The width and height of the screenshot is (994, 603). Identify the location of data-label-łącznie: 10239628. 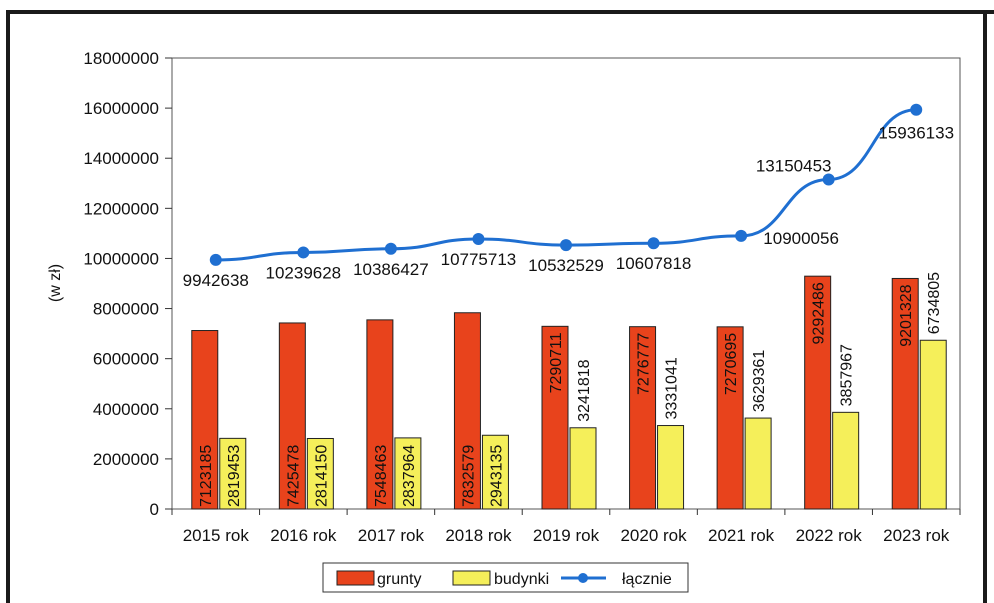
(304, 272).